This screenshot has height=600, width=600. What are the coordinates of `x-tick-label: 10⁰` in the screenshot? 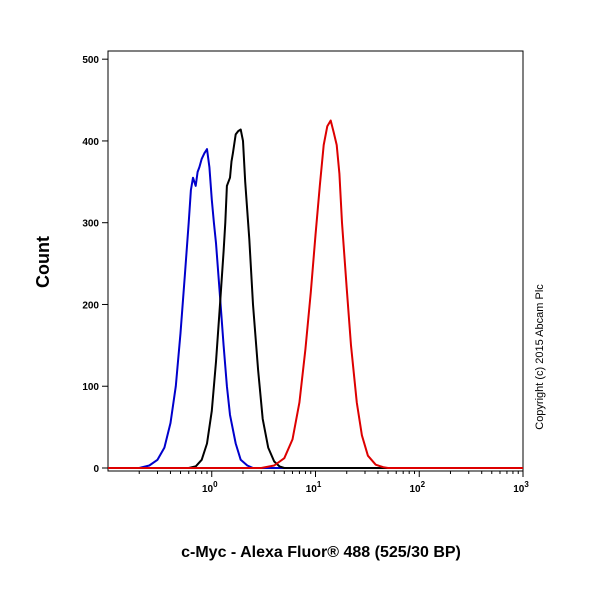 It's located at (210, 487).